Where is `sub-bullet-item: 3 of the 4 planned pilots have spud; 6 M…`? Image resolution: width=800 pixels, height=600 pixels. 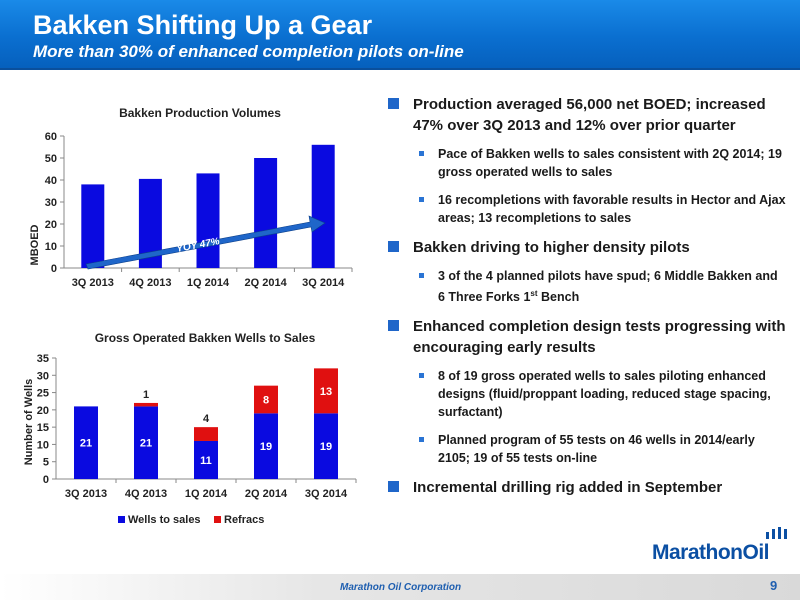 sub-bullet-item: 3 of the 4 planned pilots have spud; 6 M… is located at coordinates (600, 286).